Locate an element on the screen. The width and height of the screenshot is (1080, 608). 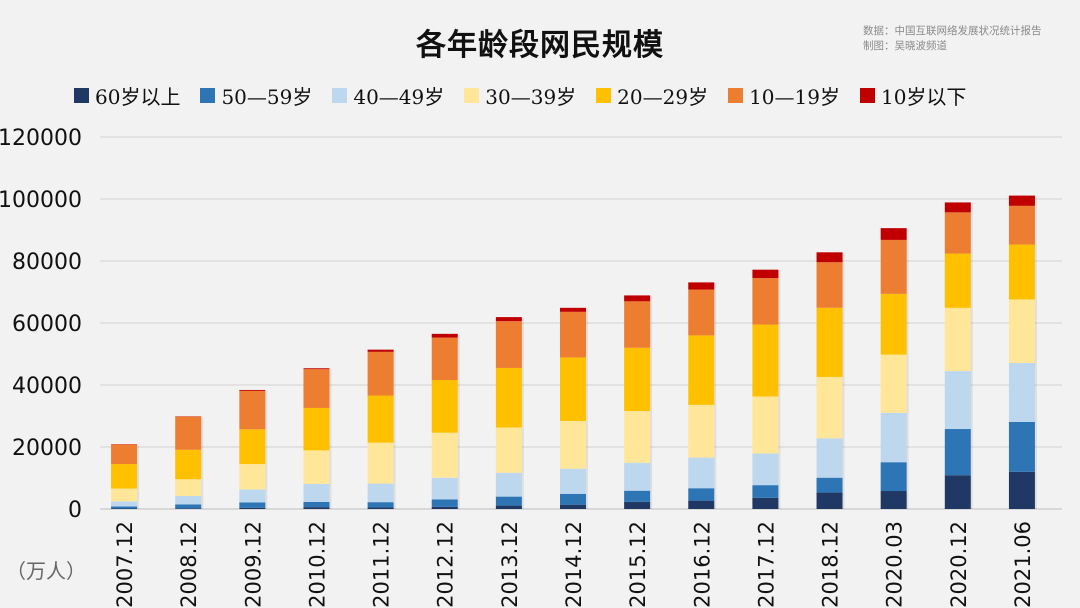
legend: 60岁以上 50—59岁 40—49岁 30—39岁 20—29岁 10—19岁 10岁以下 is located at coordinates (530, 95).